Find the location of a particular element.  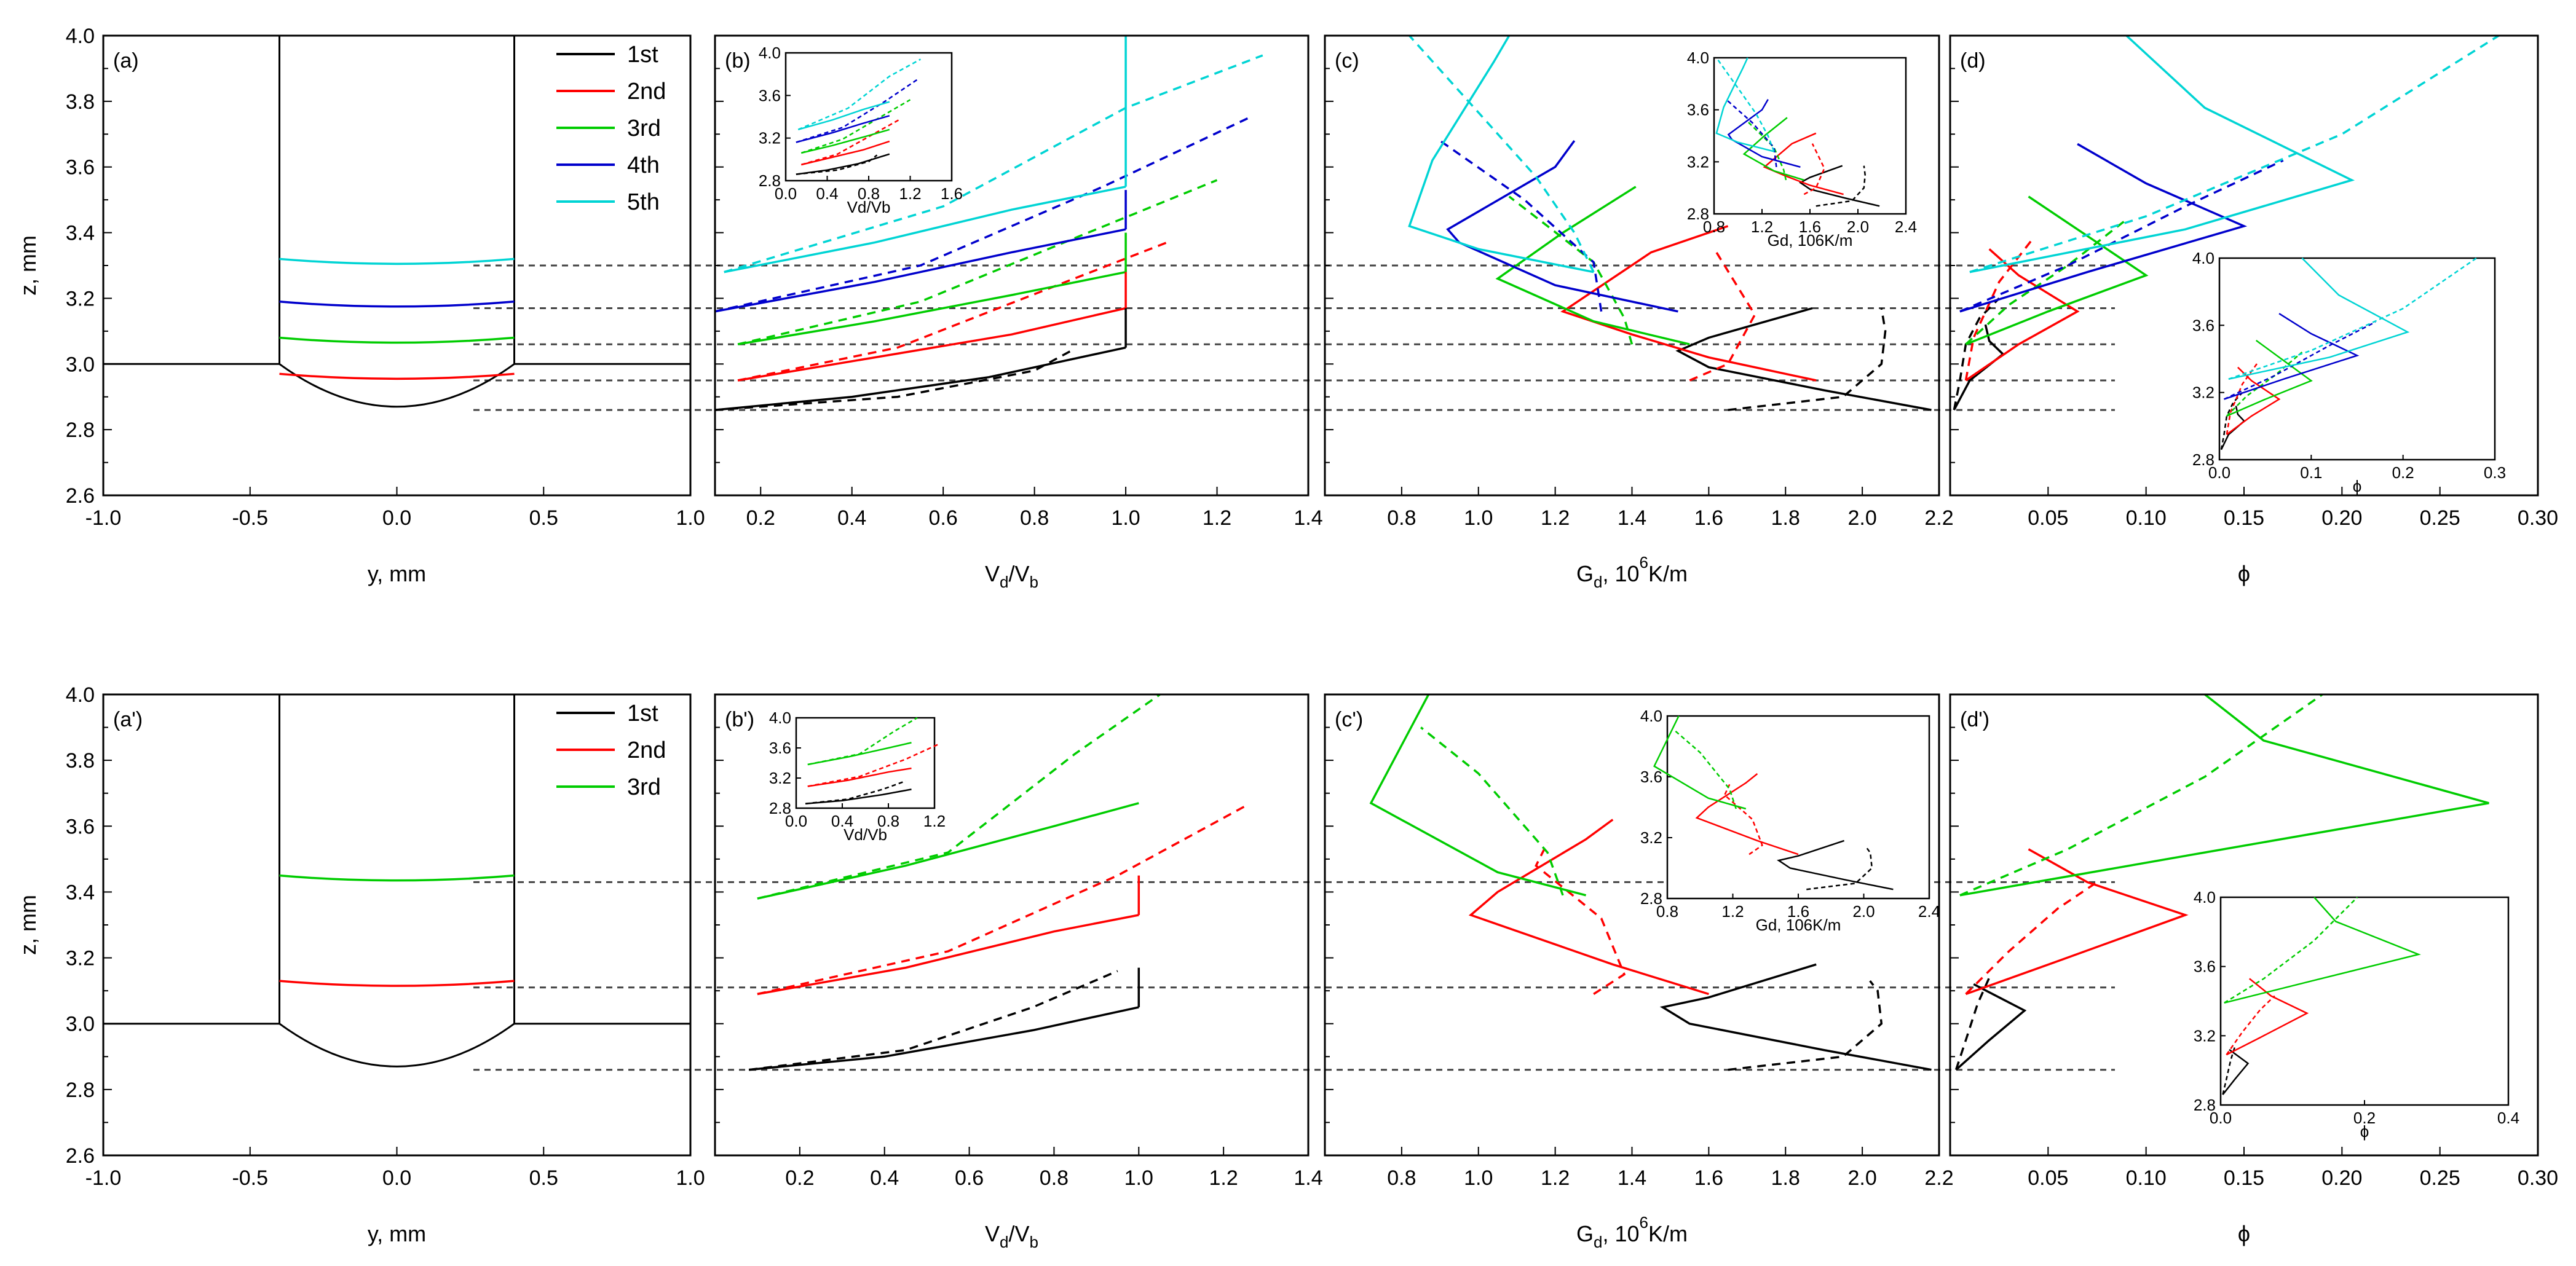

panel-b-inset: 0.0 0.4 0.8 1.2 1.6 2.8 3.2 3.6 4.0 Vd/Vb is located at coordinates (861, 130).